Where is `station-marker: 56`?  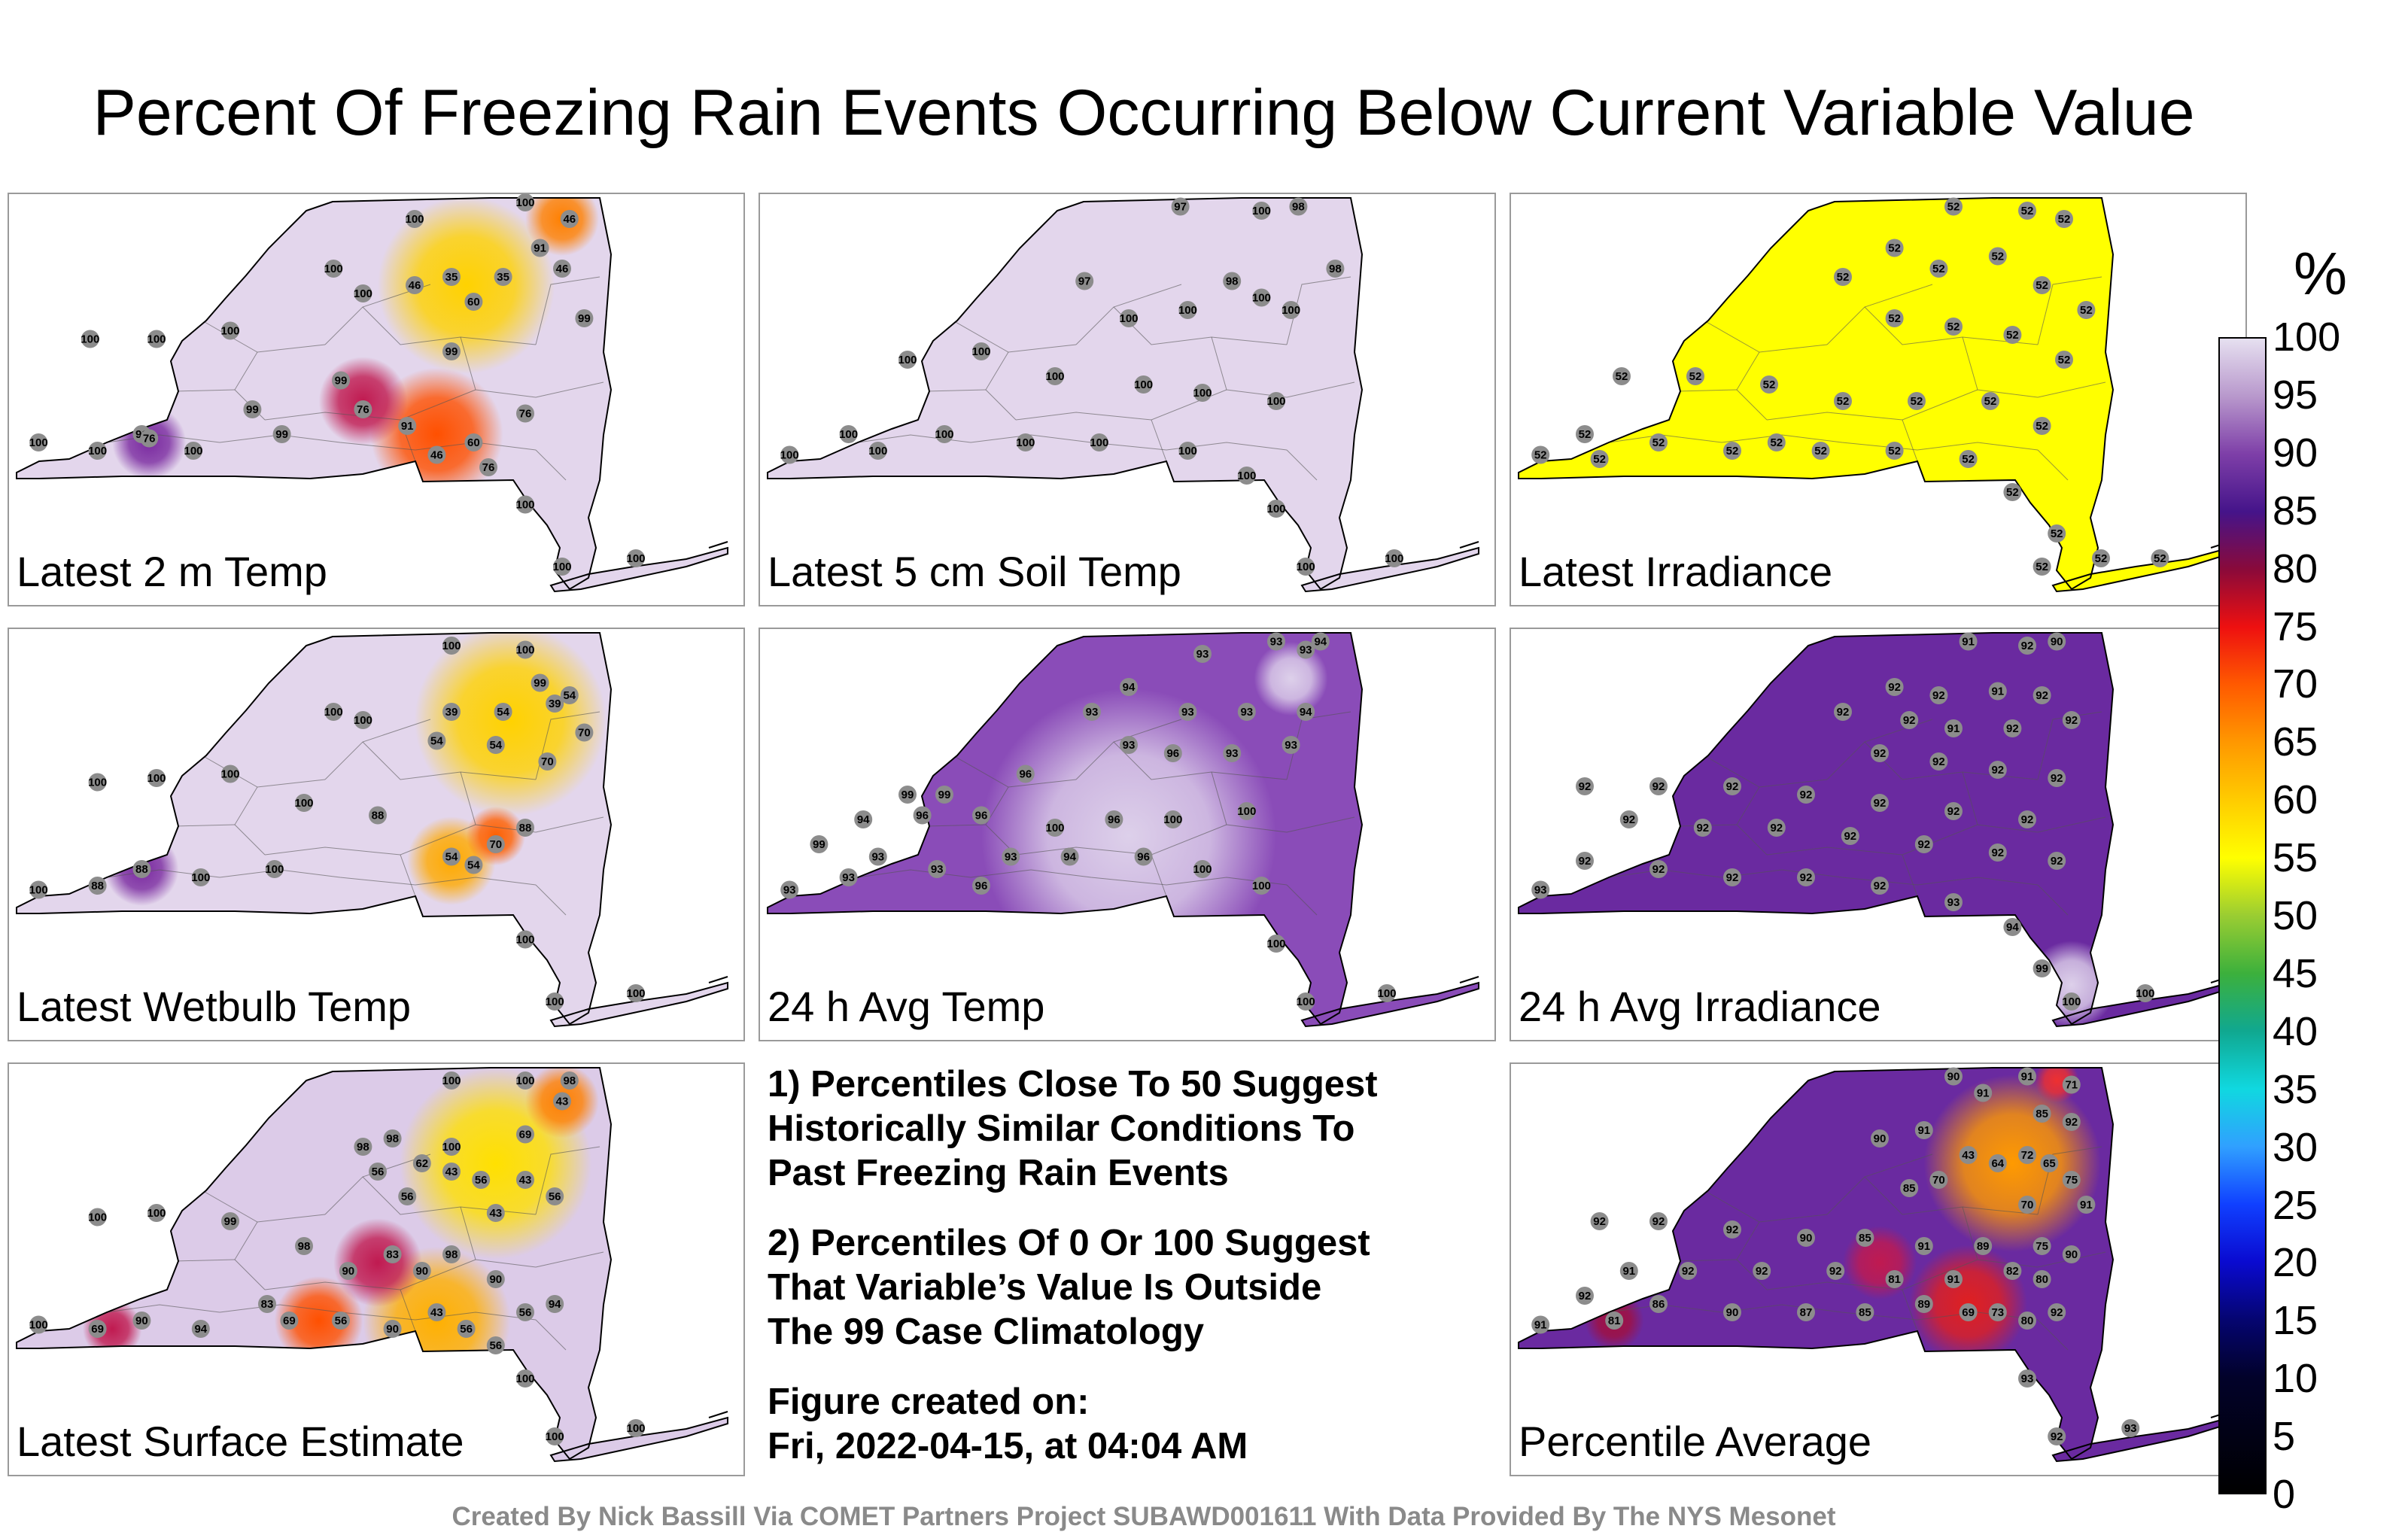
station-marker: 56 is located at coordinates (378, 1172).